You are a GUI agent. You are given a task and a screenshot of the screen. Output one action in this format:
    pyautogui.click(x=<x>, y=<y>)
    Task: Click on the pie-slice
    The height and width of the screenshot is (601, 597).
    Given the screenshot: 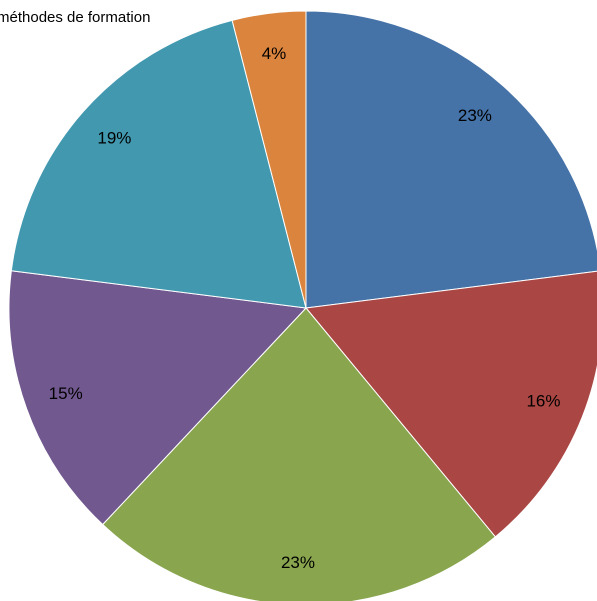 What is the action you would take?
    pyautogui.click(x=269, y=159)
    